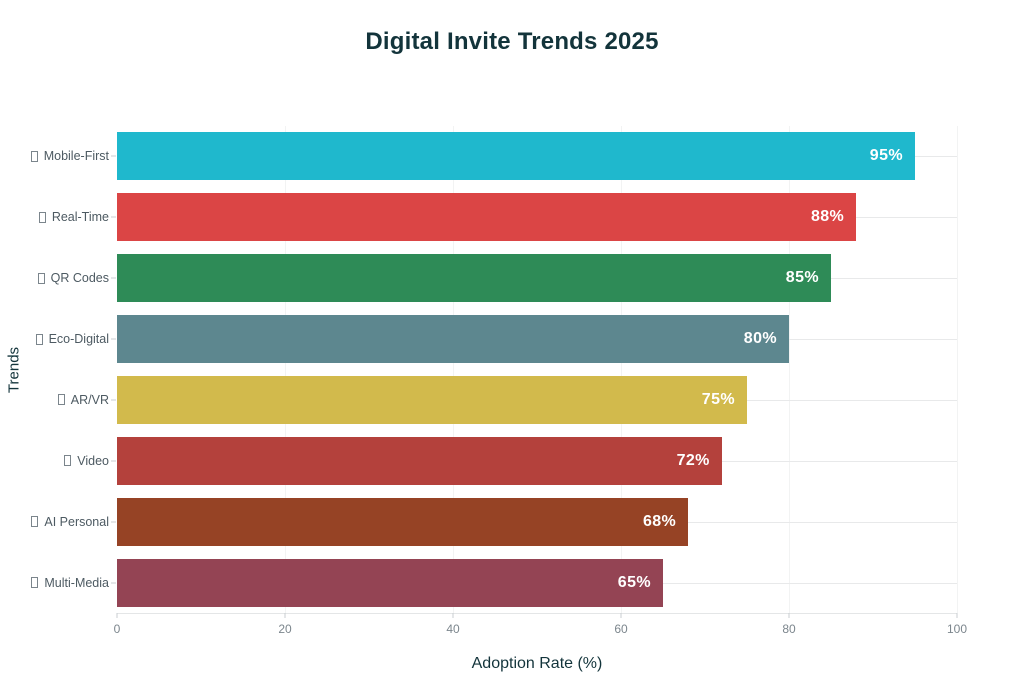 The height and width of the screenshot is (683, 1024). Describe the element at coordinates (512, 41) in the screenshot. I see `chart-title: Digital Invite Trends 2025` at that location.